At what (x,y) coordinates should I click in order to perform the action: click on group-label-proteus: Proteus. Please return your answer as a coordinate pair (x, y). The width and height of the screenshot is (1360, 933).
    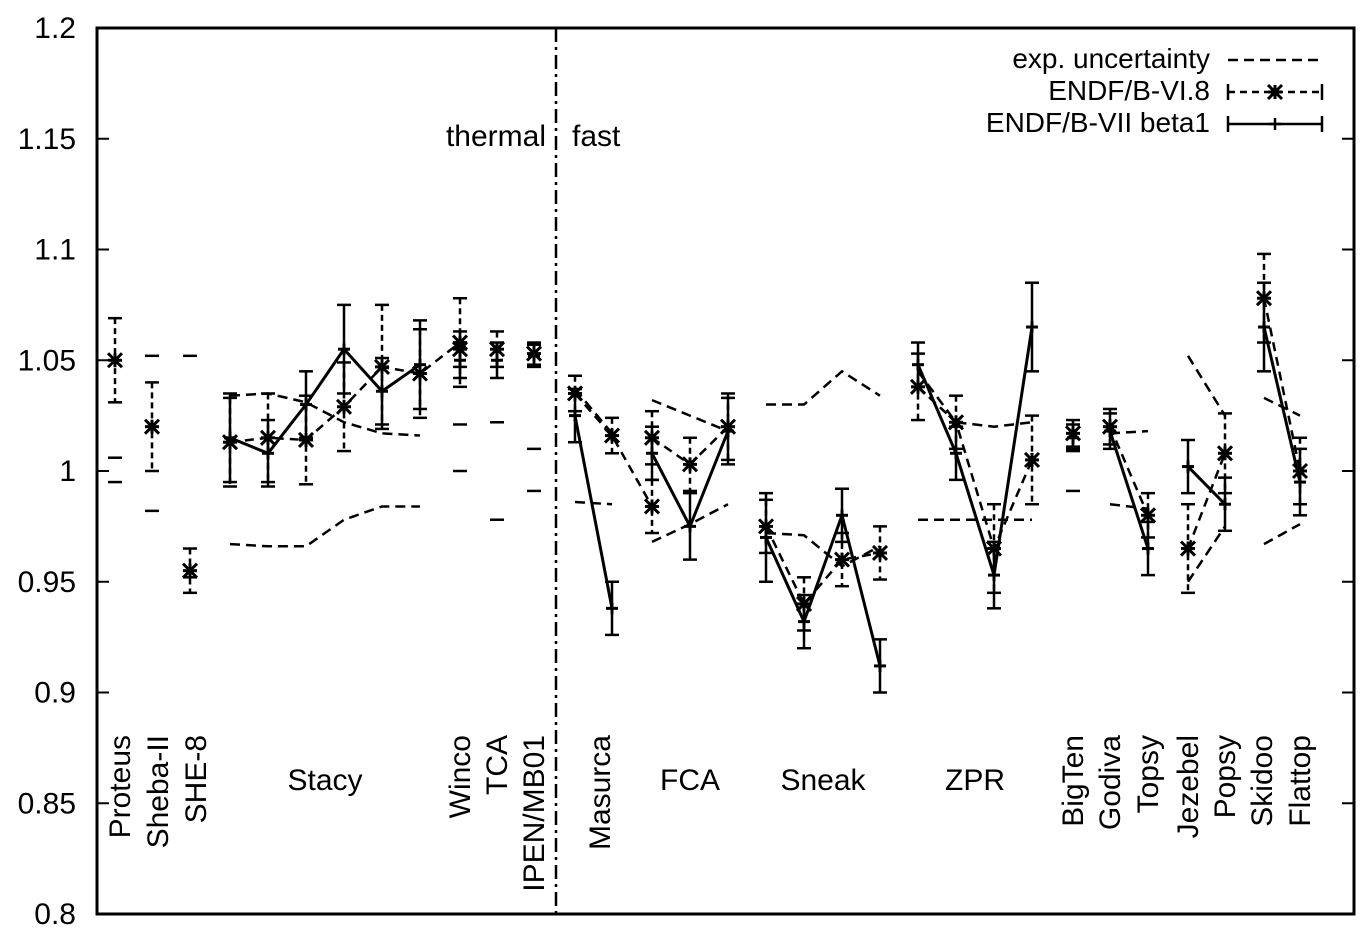
    Looking at the image, I should click on (120, 786).